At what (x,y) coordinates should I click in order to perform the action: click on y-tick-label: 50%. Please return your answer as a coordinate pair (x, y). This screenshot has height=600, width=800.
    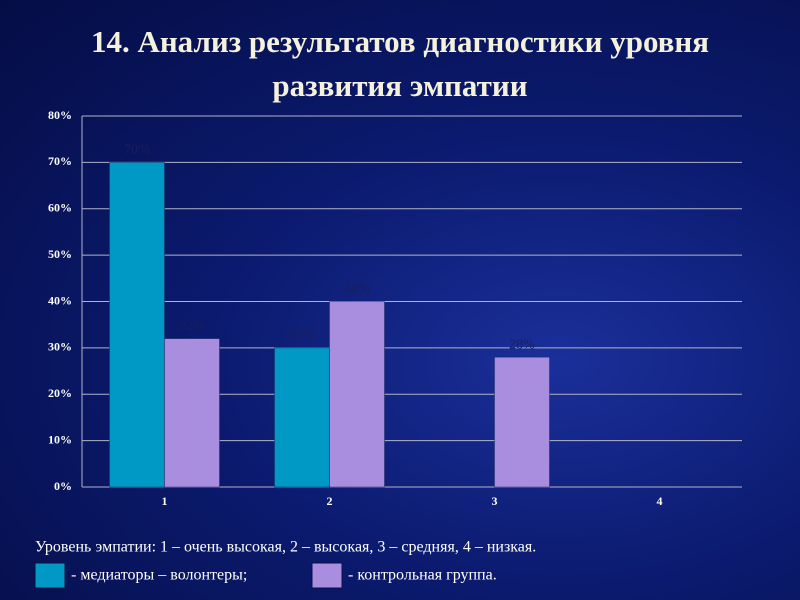
    Looking at the image, I should click on (60, 254).